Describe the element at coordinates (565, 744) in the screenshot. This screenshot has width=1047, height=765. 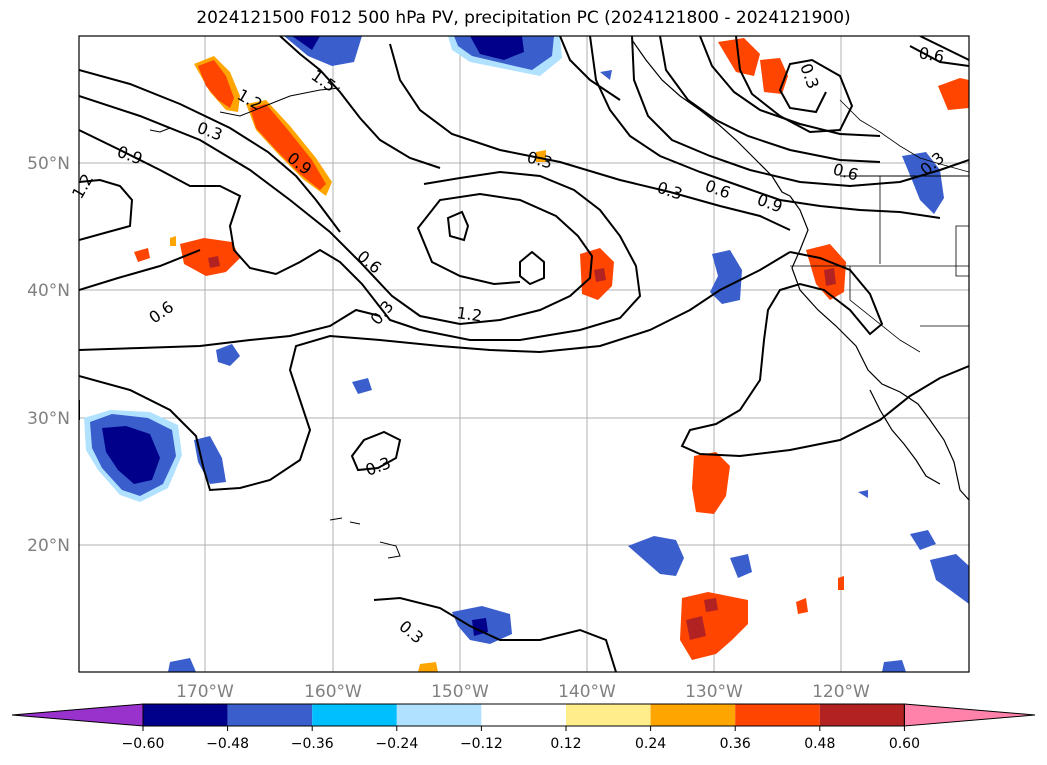
I see `colorbar-tick-label: 0.12` at that location.